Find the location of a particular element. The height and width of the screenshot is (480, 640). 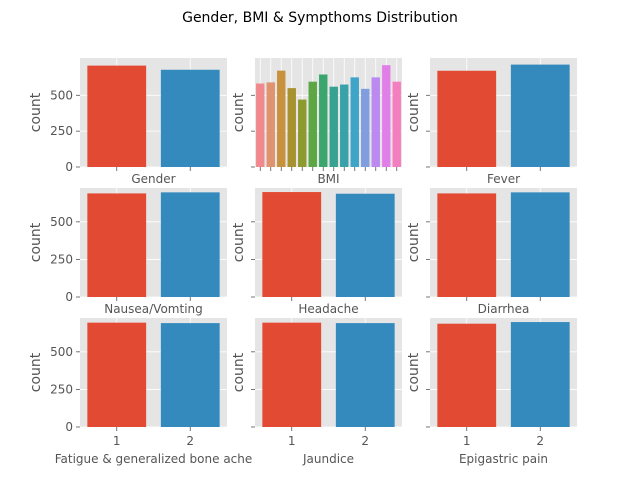

subplot-3: count Fever is located at coordinates (491, 122).